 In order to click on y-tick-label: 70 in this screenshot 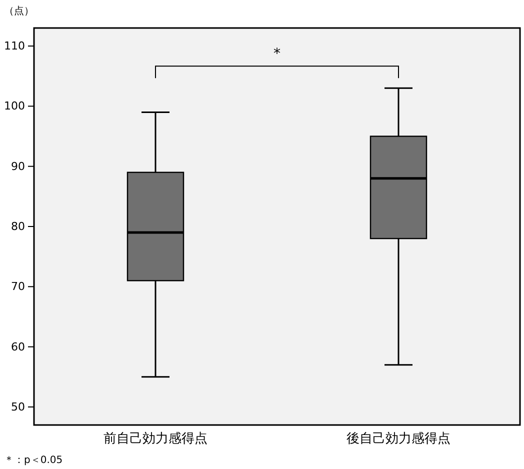, I will do `click(18, 287)`.